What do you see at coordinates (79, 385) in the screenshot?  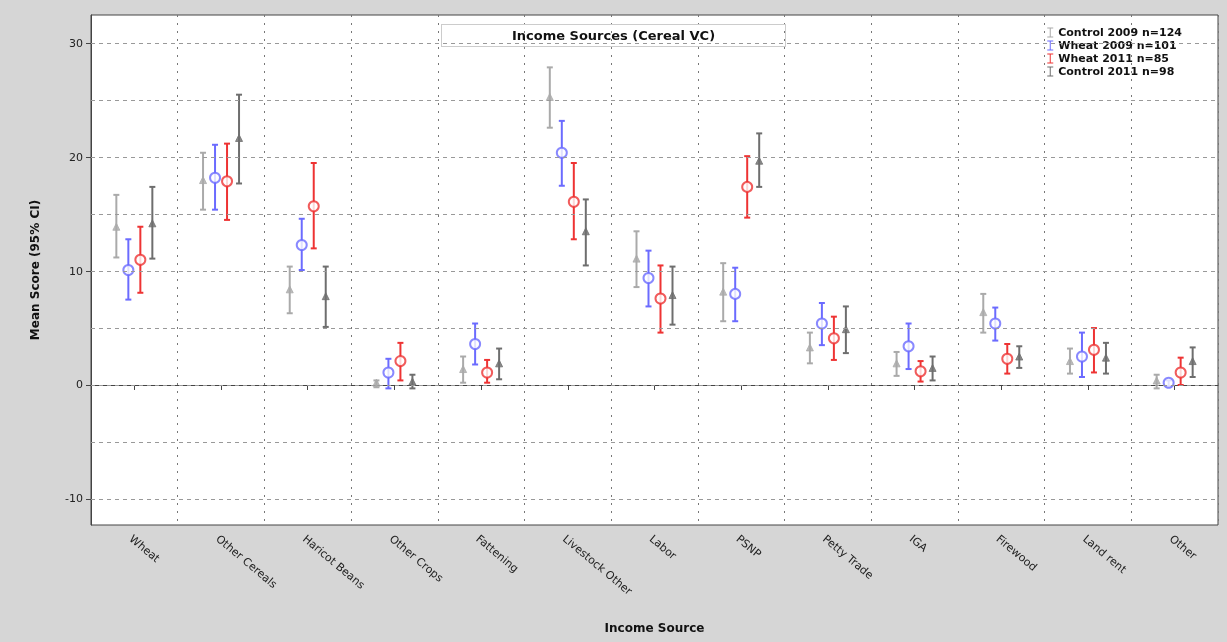 I see `y-tick-label: 0` at bounding box center [79, 385].